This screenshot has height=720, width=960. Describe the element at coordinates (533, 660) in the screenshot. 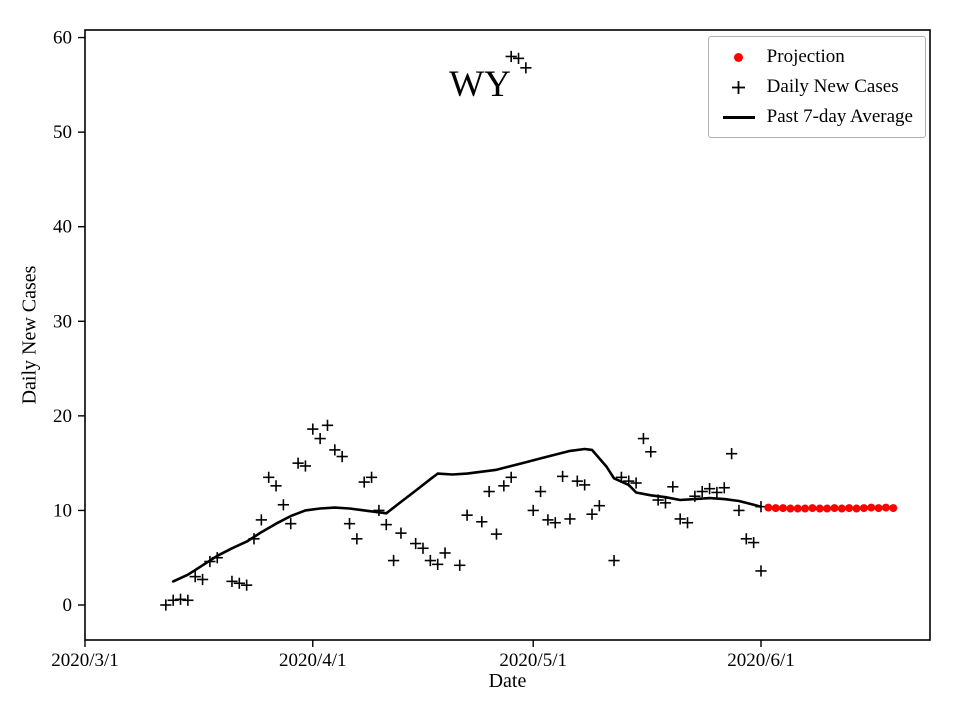

I see `x-tick-label: 2020/5/1` at that location.